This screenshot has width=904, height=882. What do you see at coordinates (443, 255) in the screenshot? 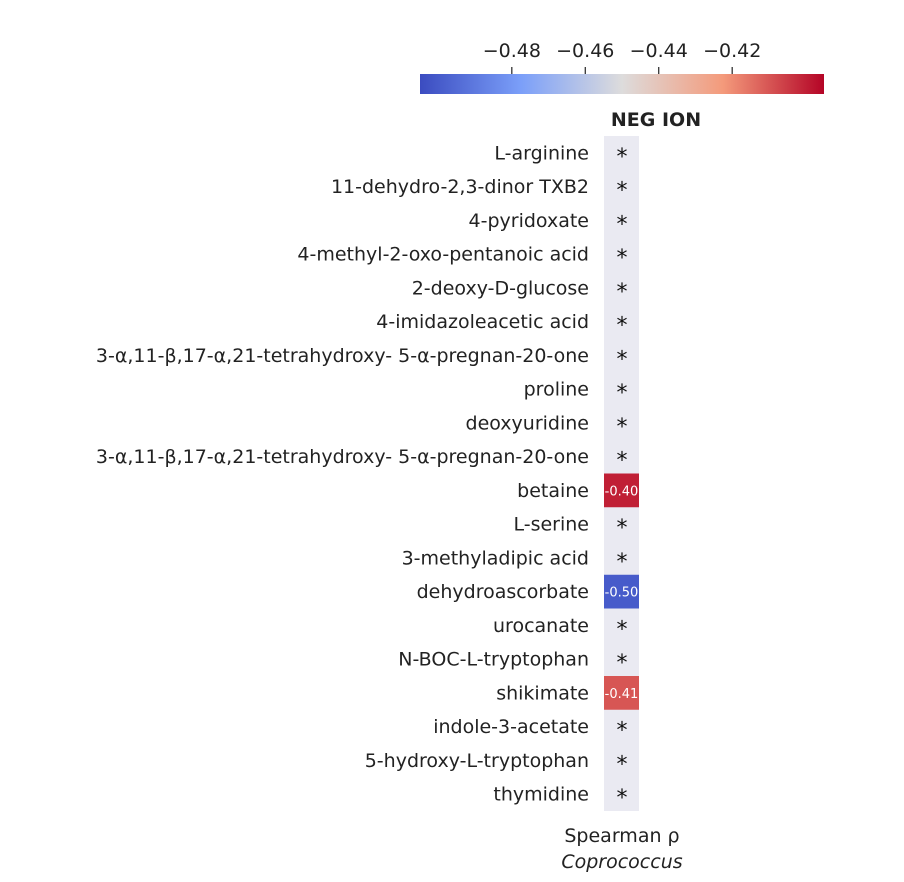
I see `row-label: 4-methyl-2-oxo-pentanoic acid` at bounding box center [443, 255].